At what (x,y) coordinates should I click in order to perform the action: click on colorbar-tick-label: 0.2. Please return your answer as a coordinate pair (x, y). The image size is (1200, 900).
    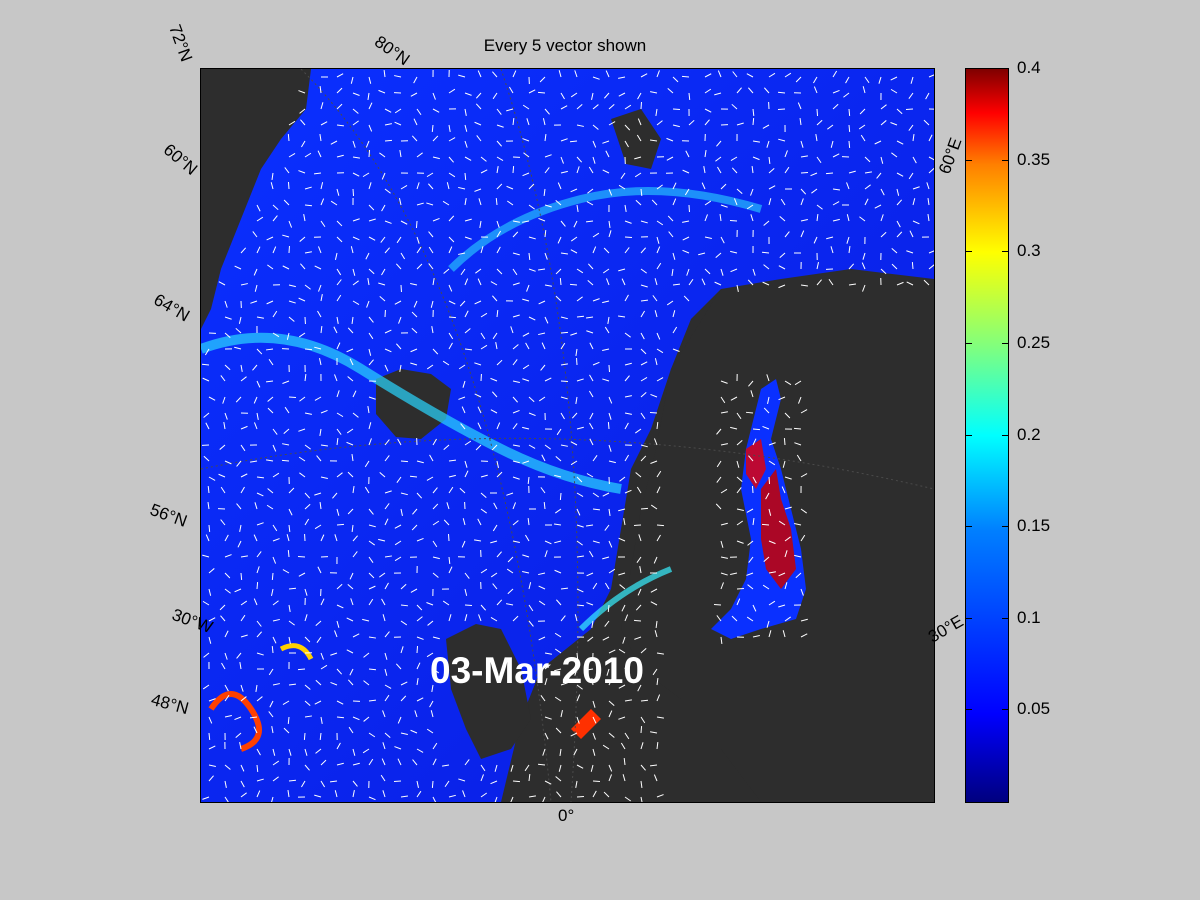
    Looking at the image, I should click on (1029, 434).